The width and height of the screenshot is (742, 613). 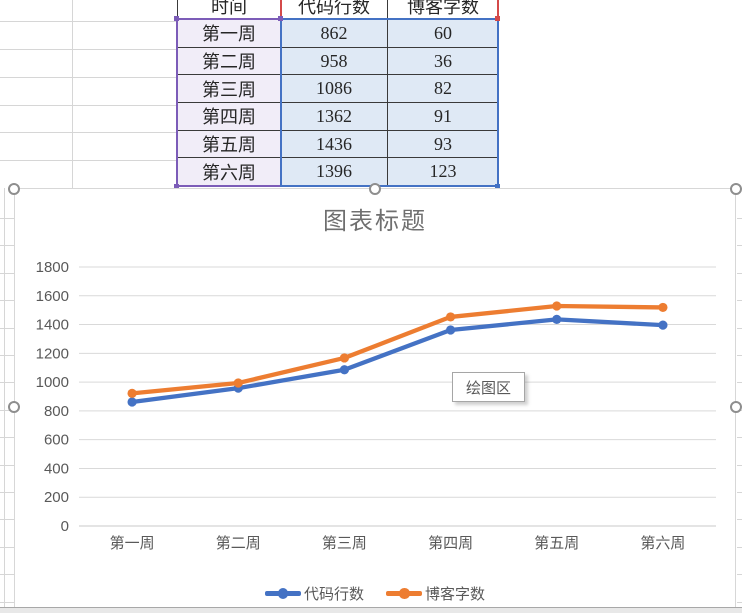 What do you see at coordinates (334, 33) in the screenshot?
I see `code-cell: 862` at bounding box center [334, 33].